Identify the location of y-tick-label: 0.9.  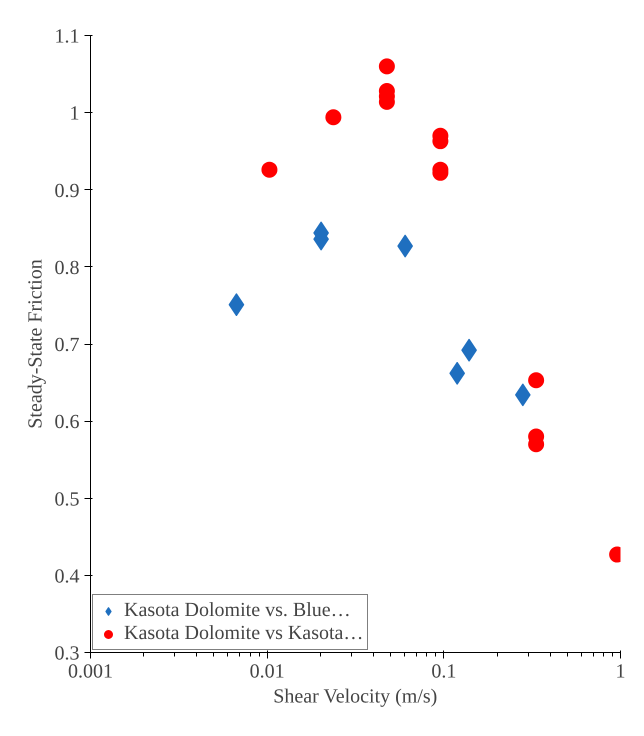
(67, 191).